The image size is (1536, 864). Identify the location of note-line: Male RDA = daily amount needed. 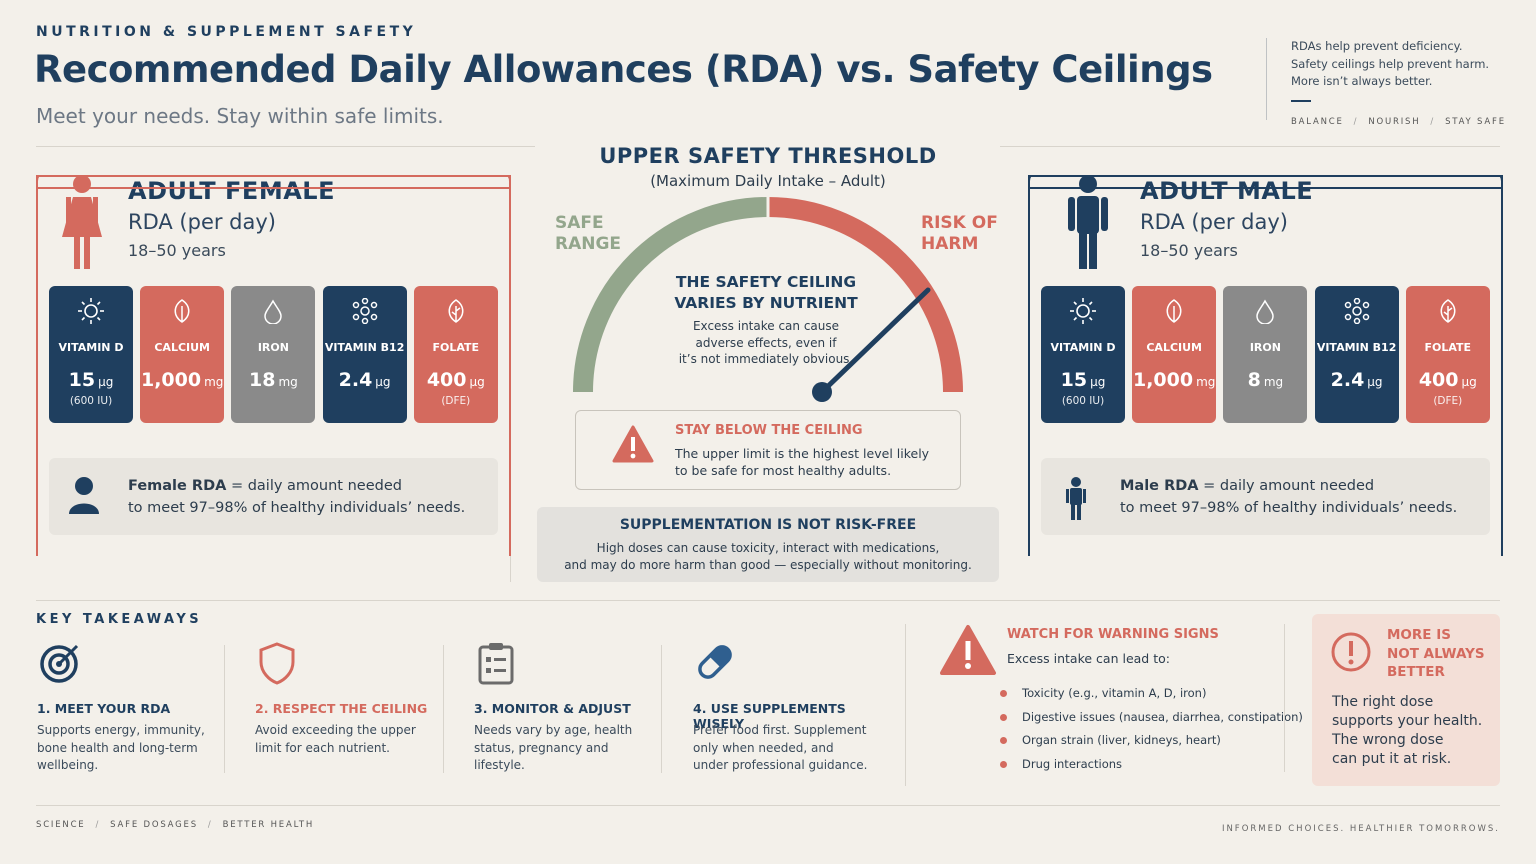
(1288, 486).